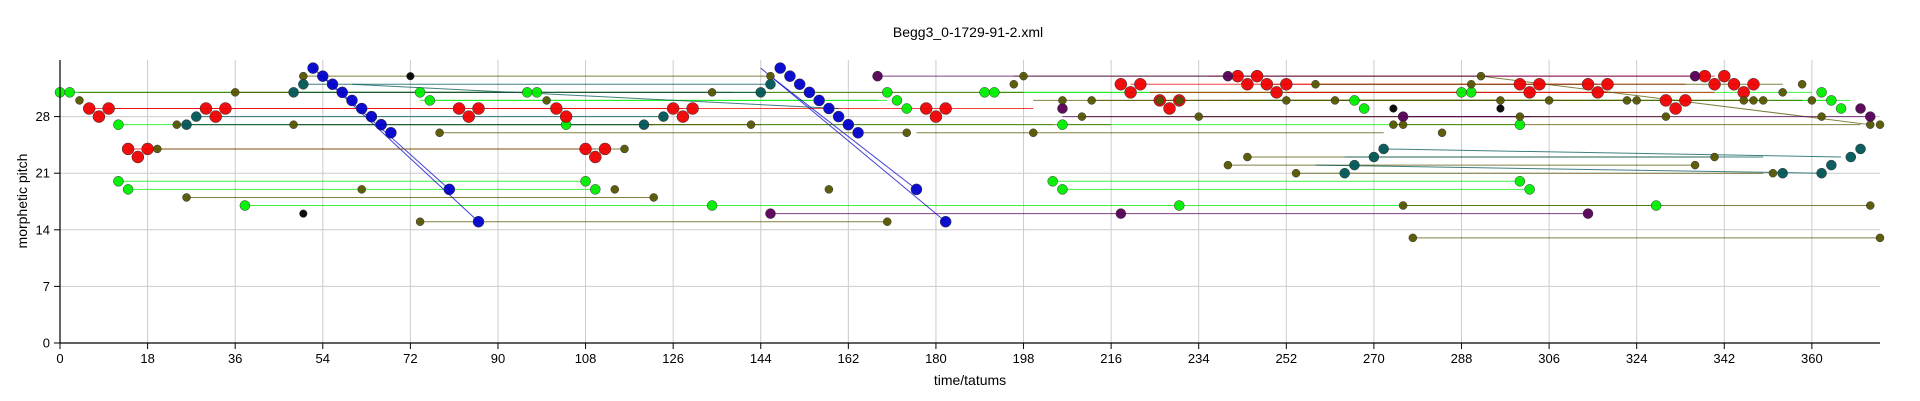 The image size is (1920, 401). Describe the element at coordinates (1286, 358) in the screenshot. I see `x-tick-label: 252` at that location.